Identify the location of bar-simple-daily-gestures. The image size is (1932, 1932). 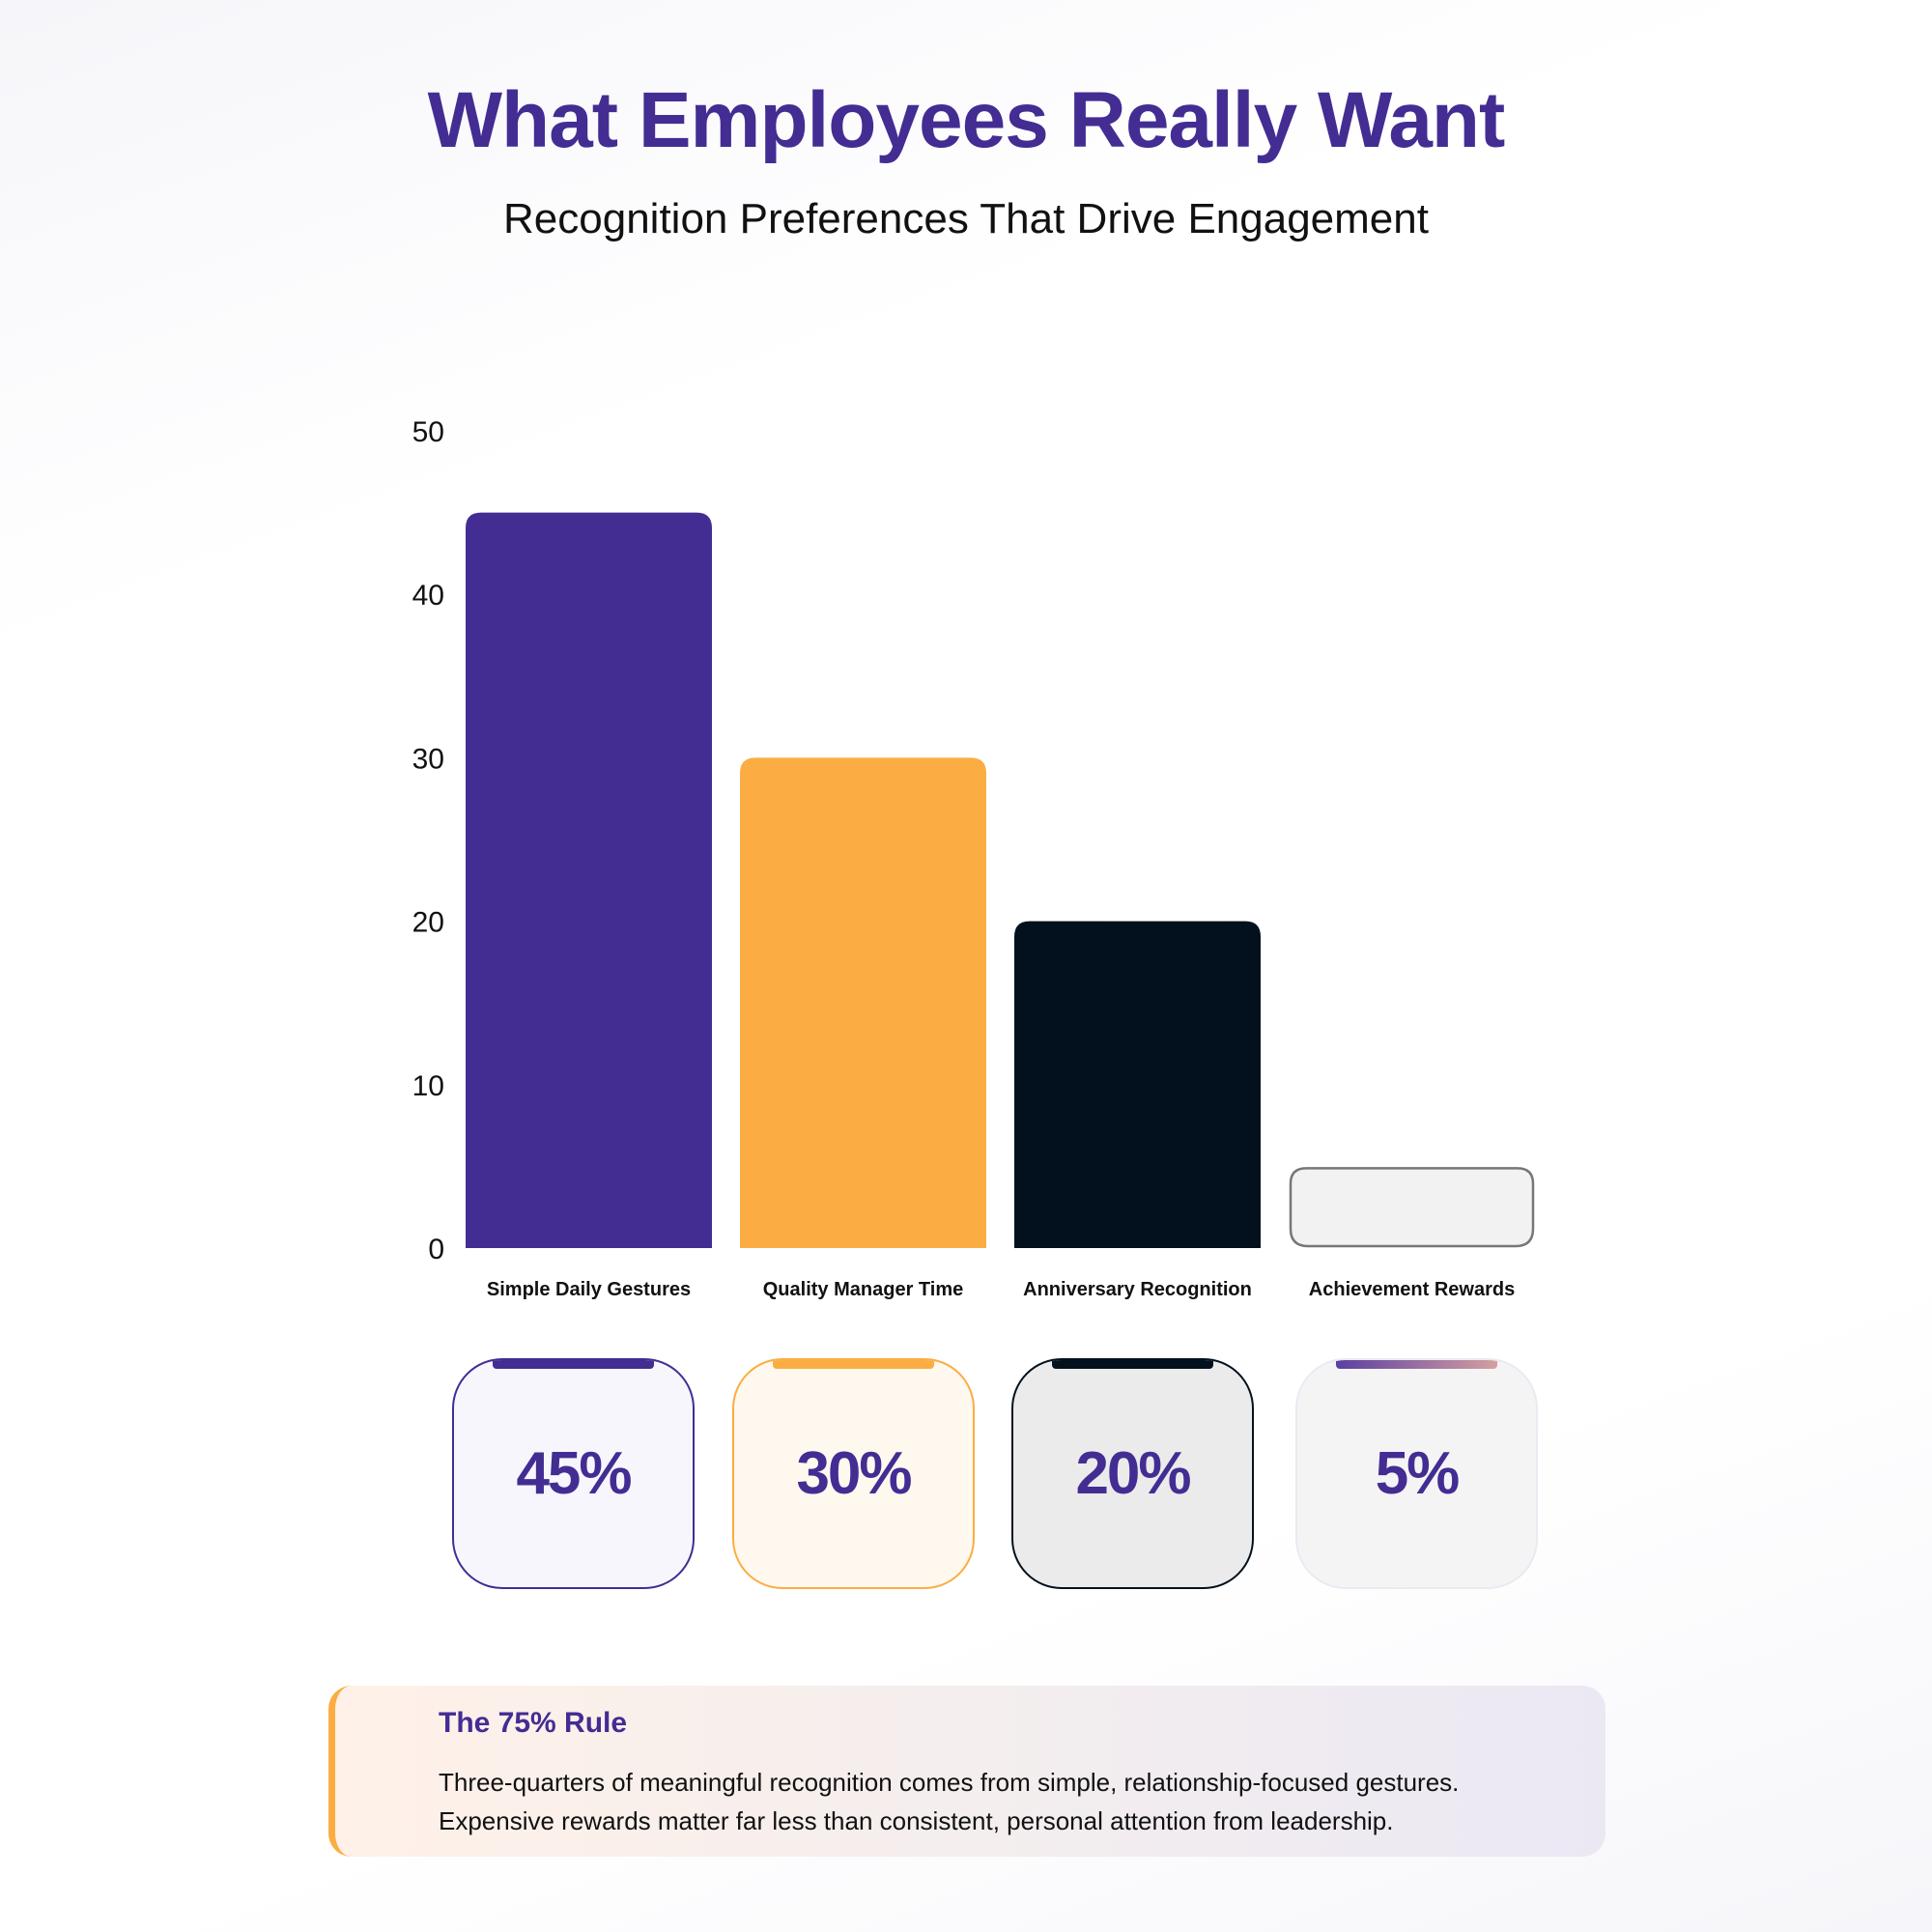
(589, 880).